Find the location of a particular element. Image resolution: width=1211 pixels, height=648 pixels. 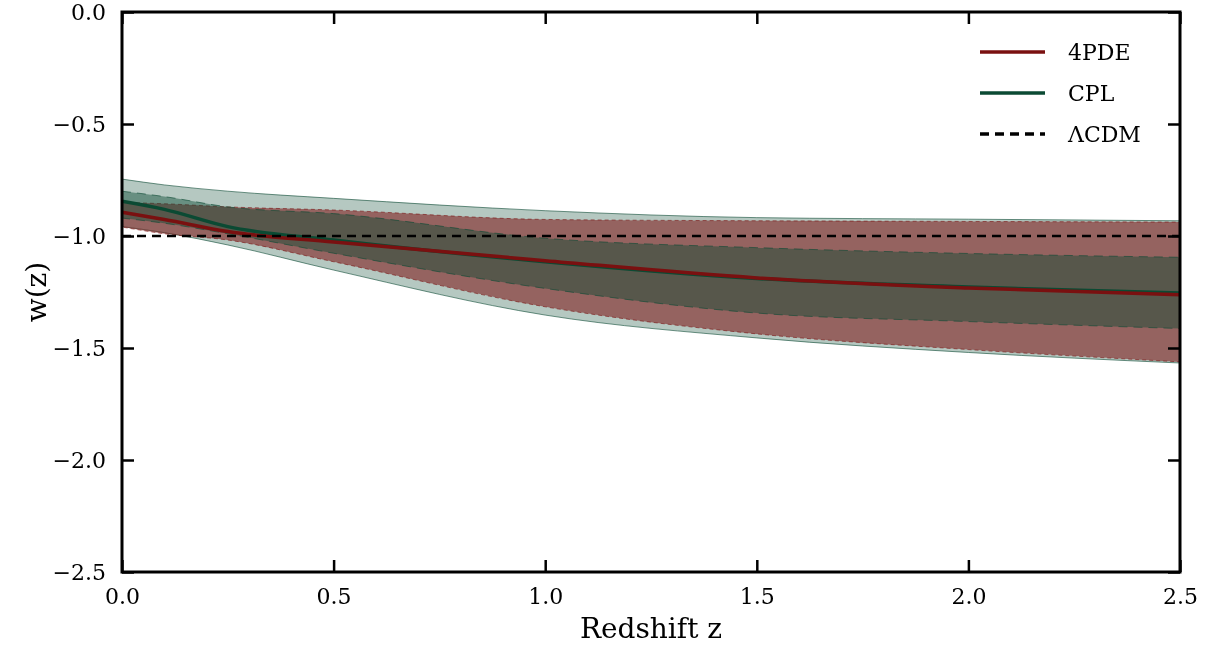

x-tick-label: 2.5 is located at coordinates (1180, 596).